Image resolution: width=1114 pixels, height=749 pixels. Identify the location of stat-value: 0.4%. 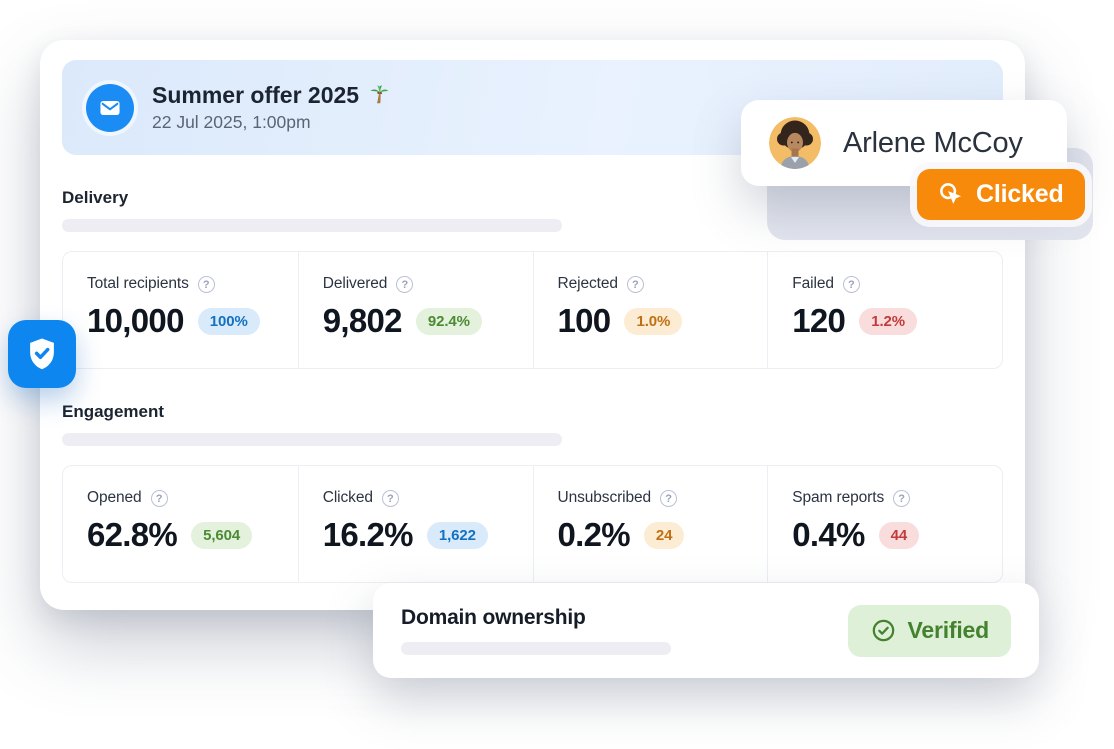
(828, 534).